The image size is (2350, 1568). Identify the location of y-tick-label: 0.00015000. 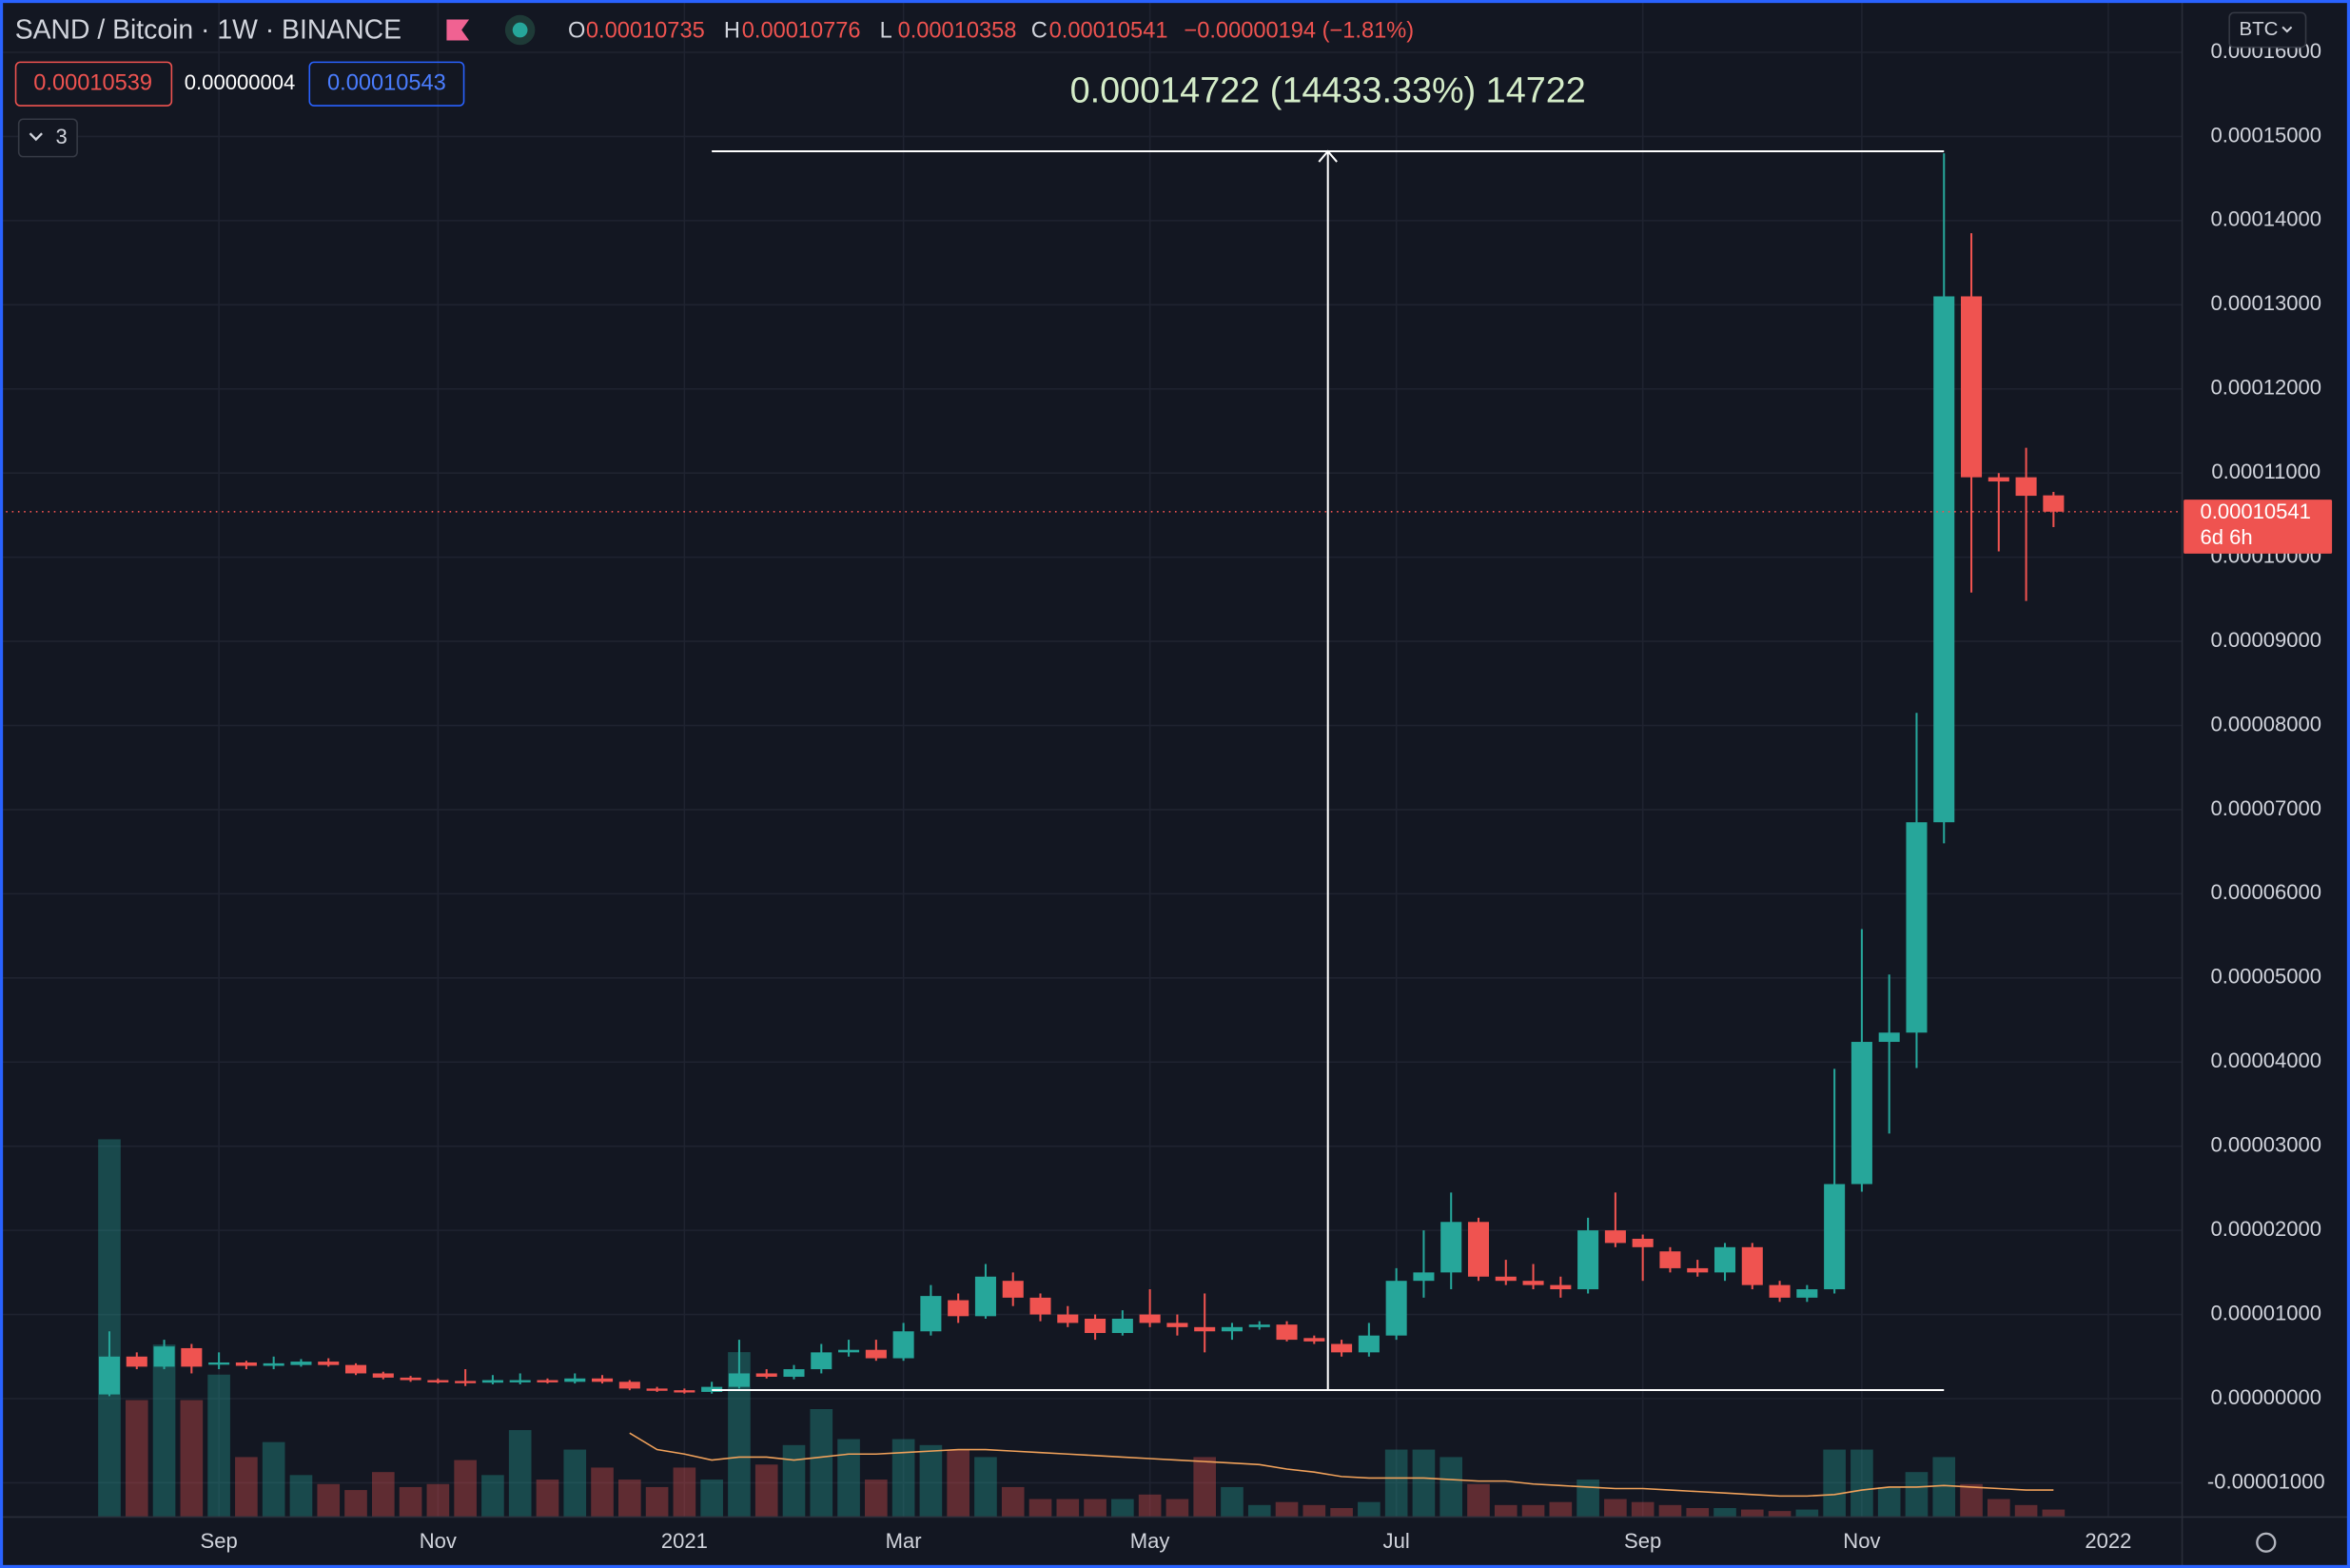
(2266, 135).